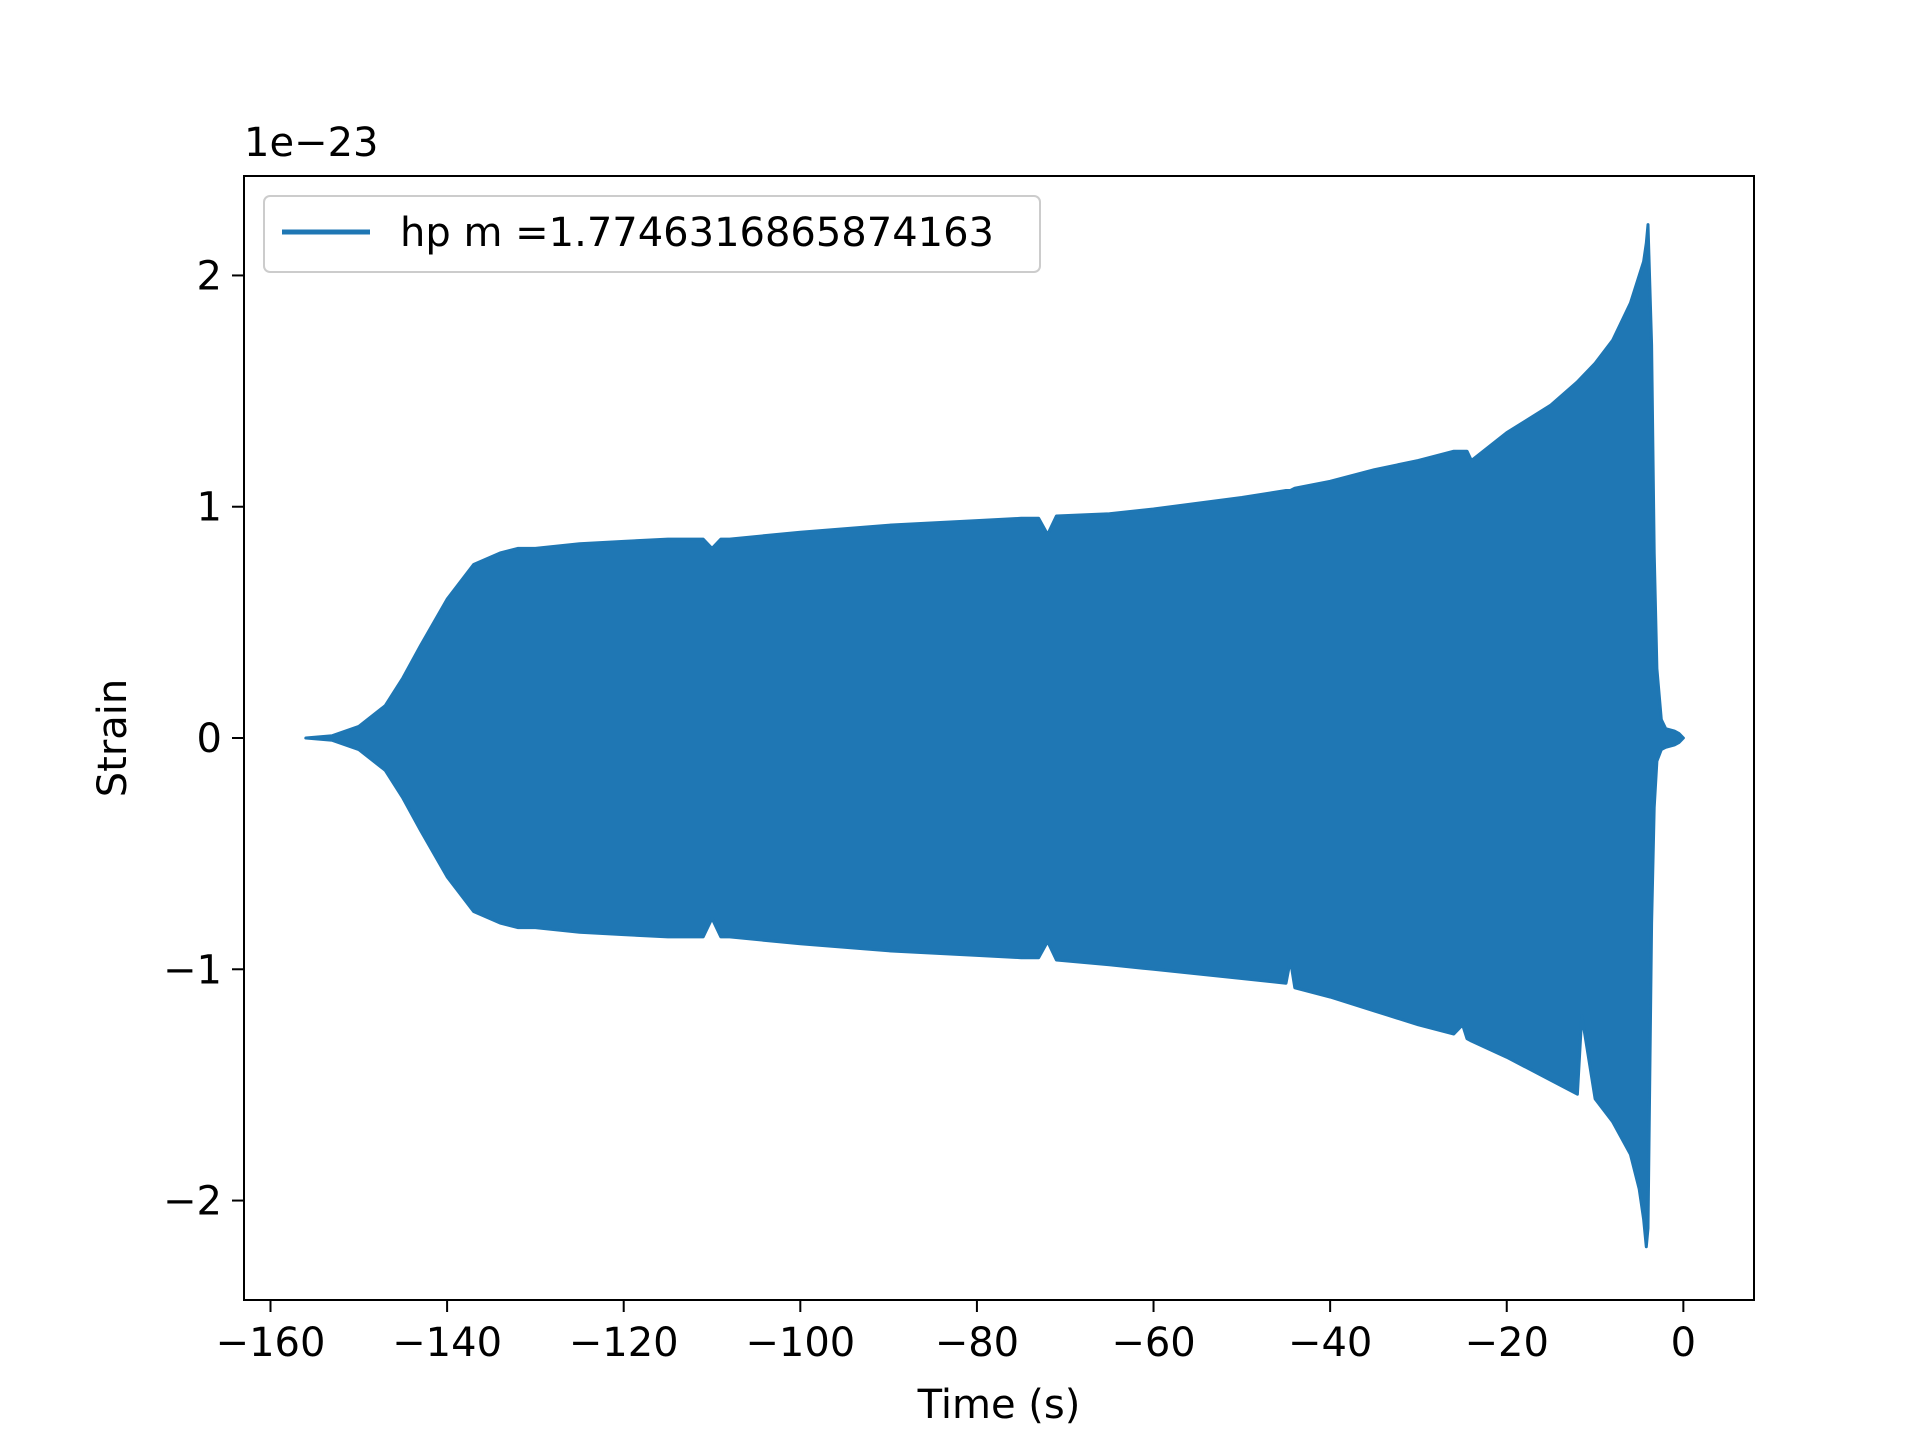  Describe the element at coordinates (1330, 1343) in the screenshot. I see `x-tick-label: −40` at that location.